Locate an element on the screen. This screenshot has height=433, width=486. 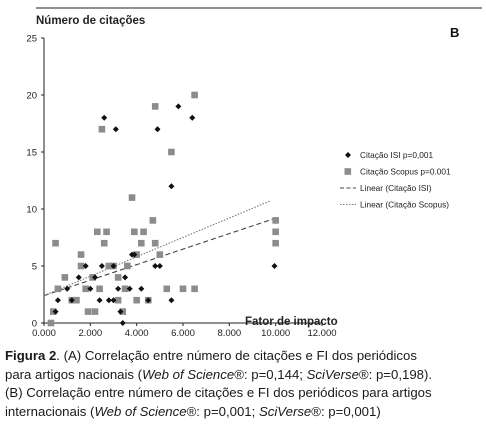
caption-text: ®: p=0,144; is located at coordinates (270, 374).